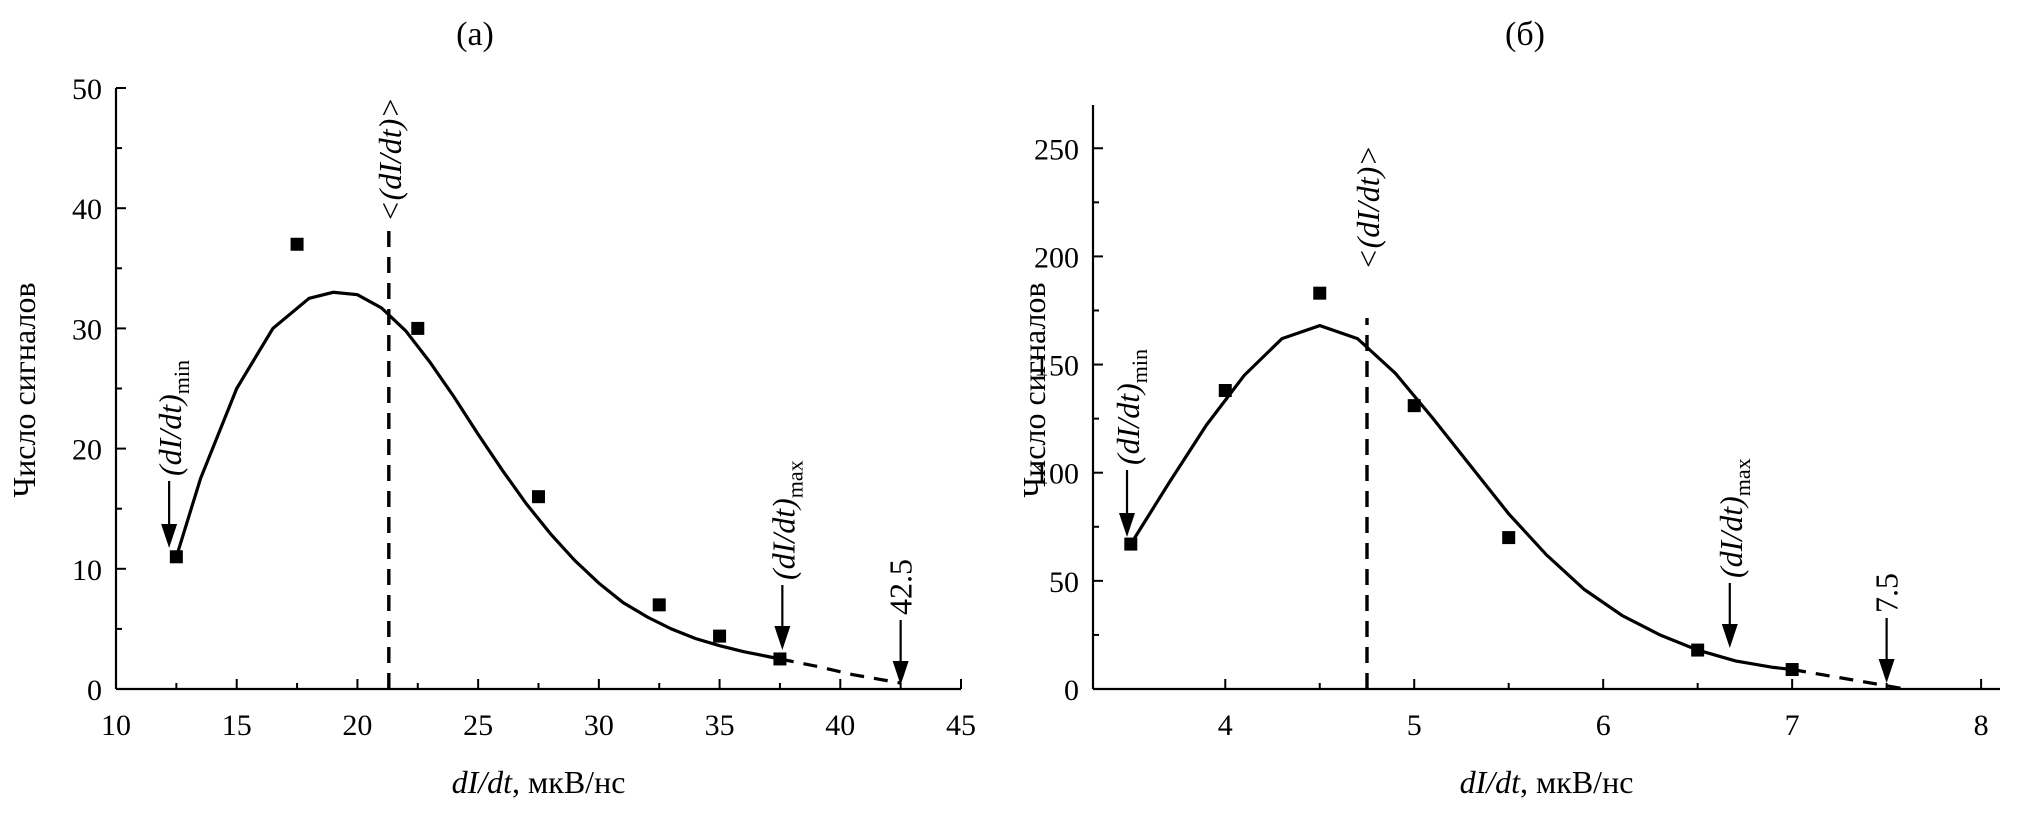 Image resolution: width=2042 pixels, height=817 pixels. What do you see at coordinates (720, 725) in the screenshot?
I see `x-tick-label: 35` at bounding box center [720, 725].